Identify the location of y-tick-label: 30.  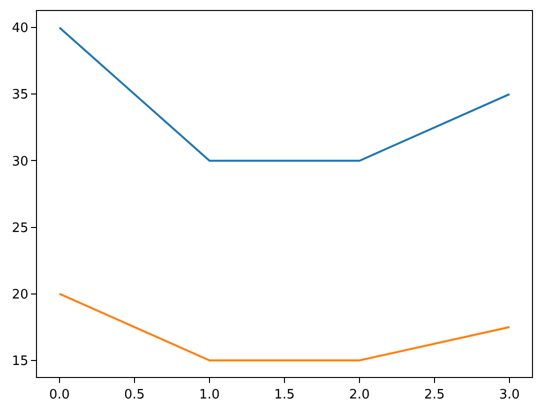
(20, 162).